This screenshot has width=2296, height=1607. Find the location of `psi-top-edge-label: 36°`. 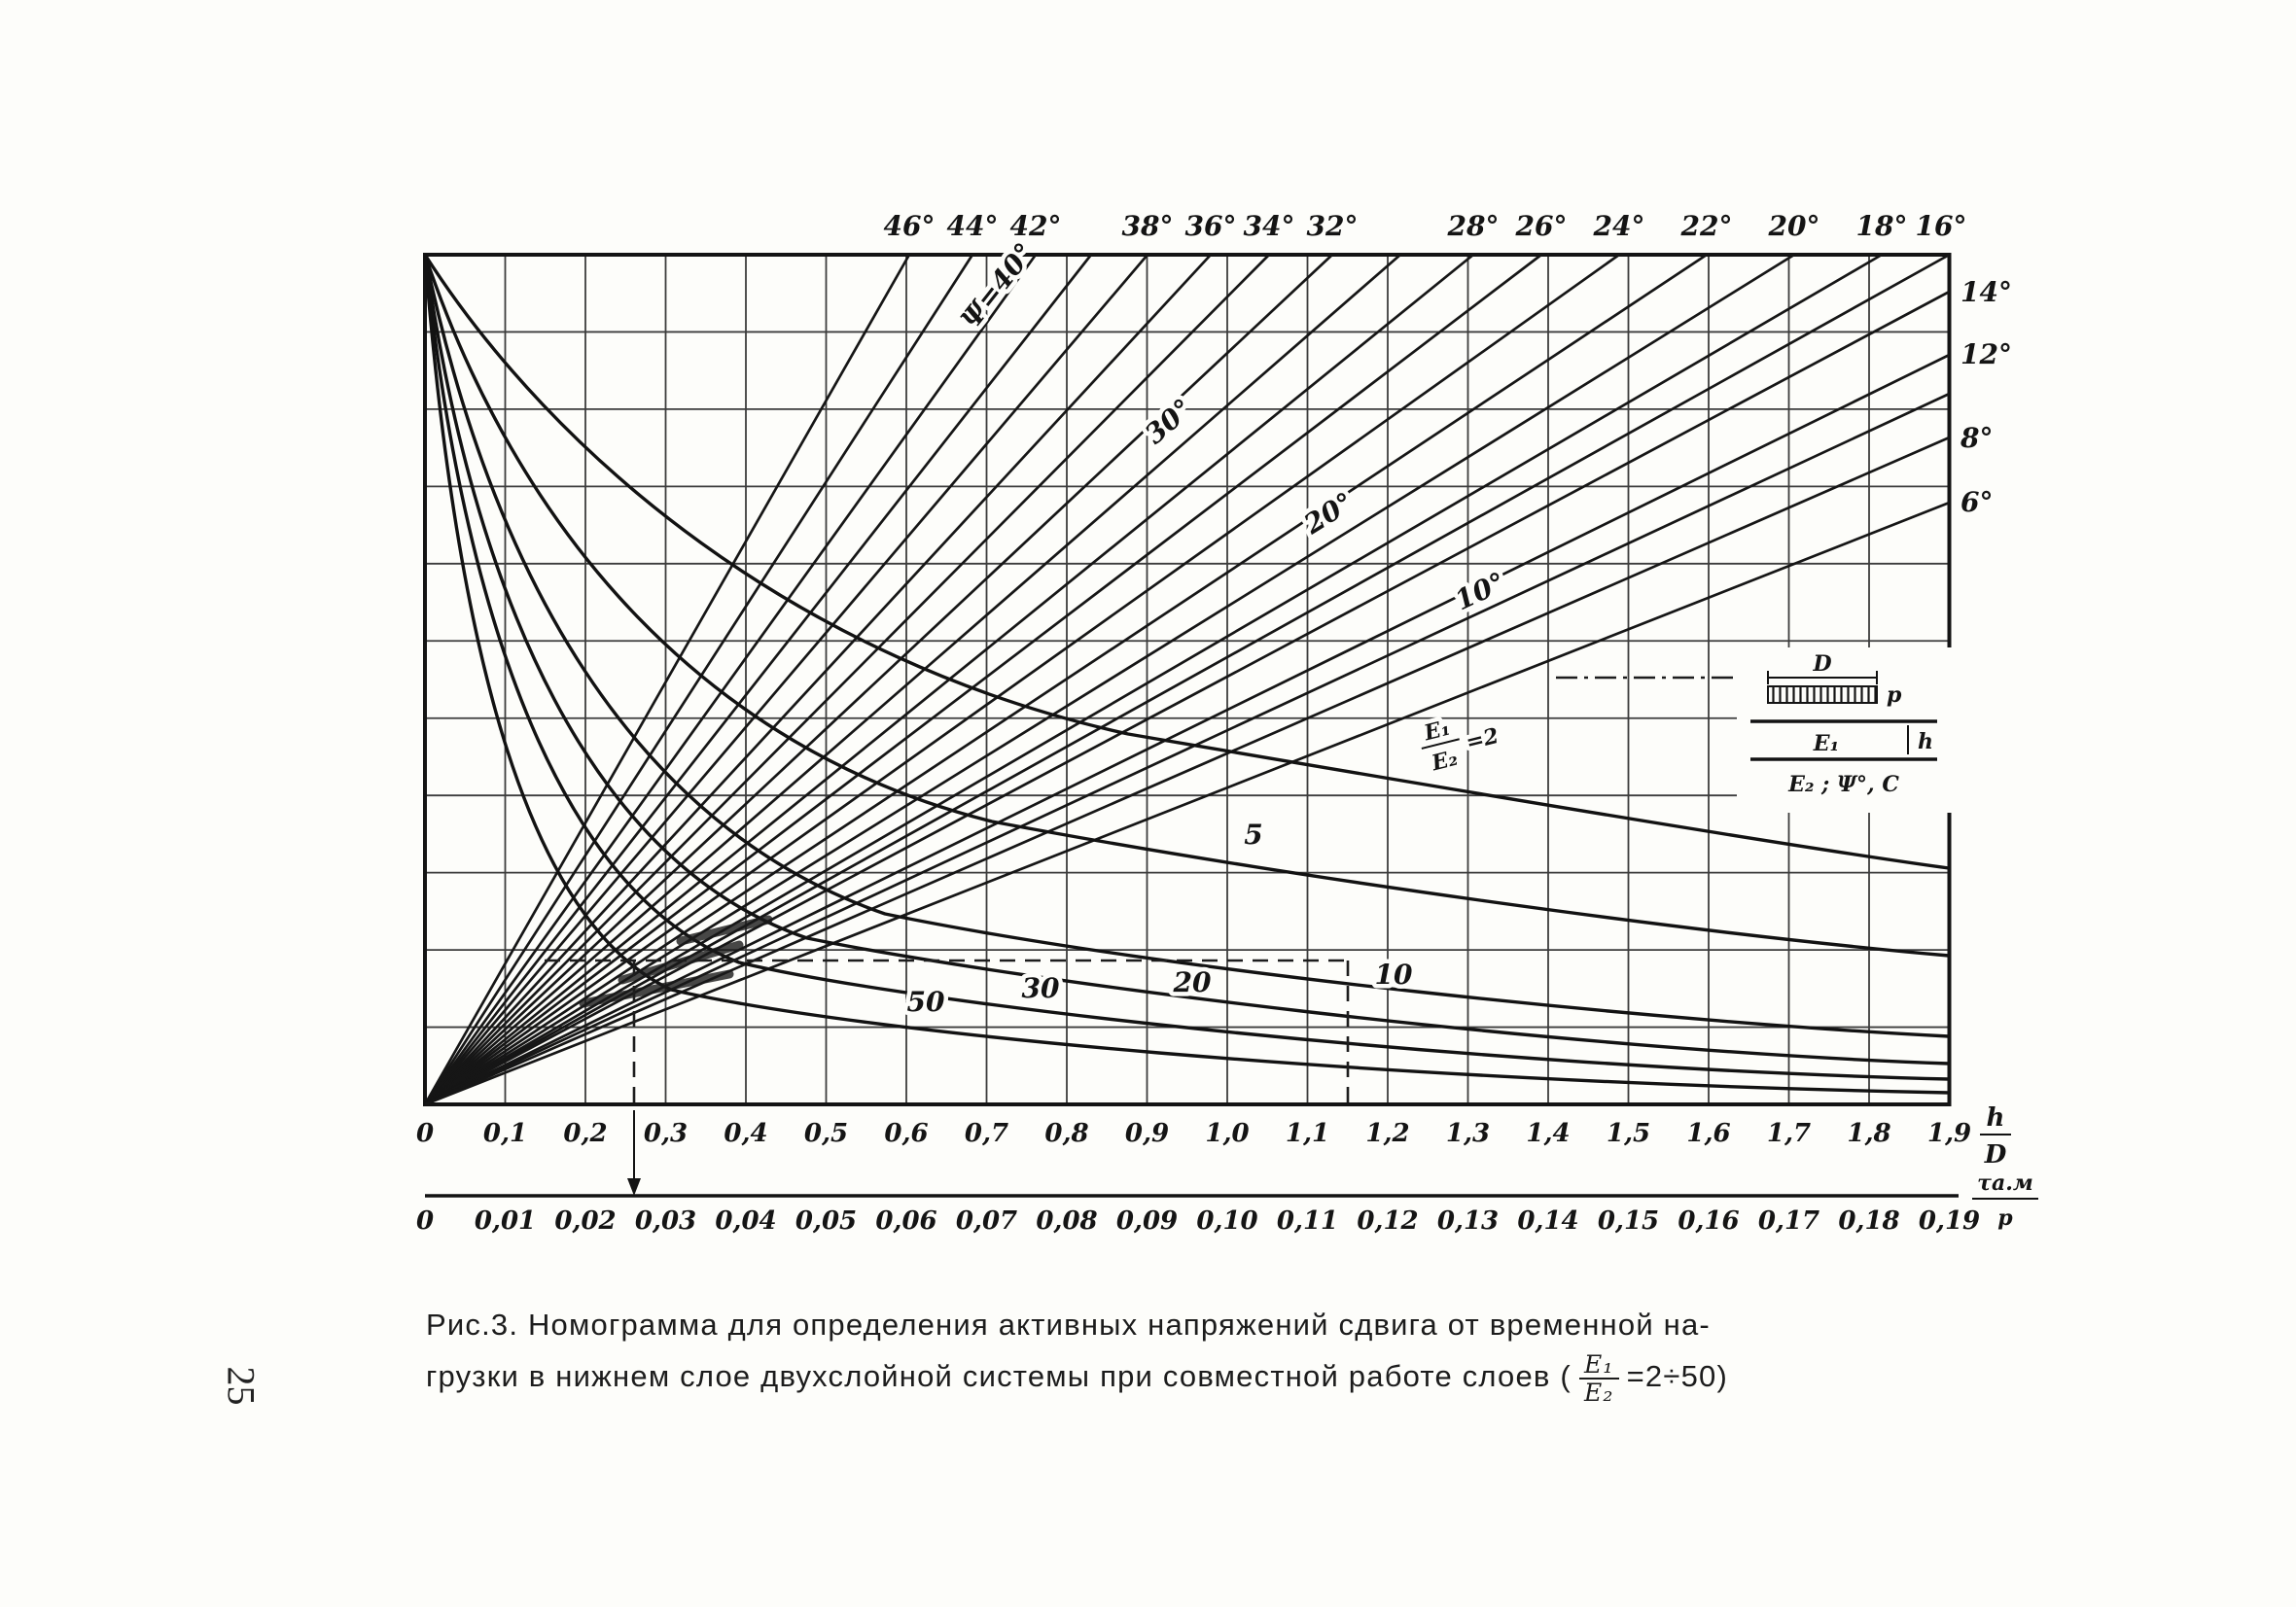

psi-top-edge-label: 36° is located at coordinates (1211, 226).